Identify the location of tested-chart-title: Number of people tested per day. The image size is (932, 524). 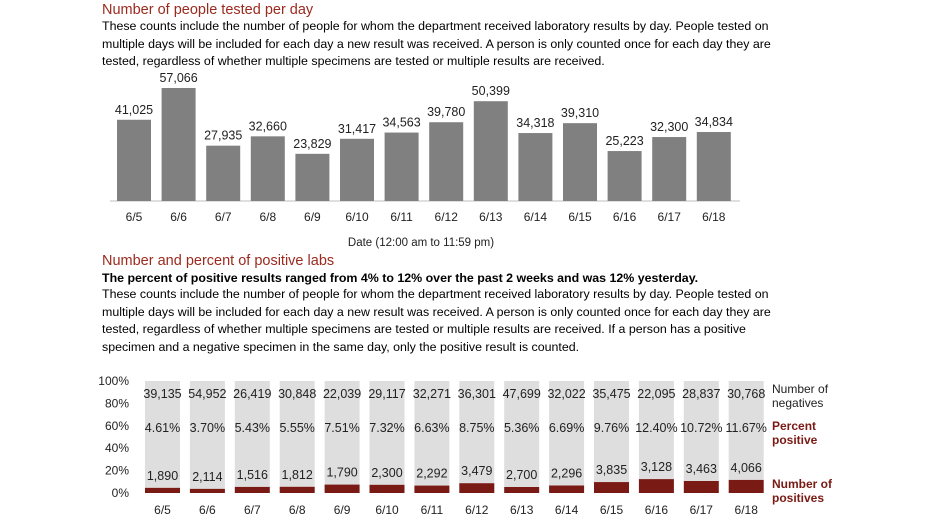
(208, 10).